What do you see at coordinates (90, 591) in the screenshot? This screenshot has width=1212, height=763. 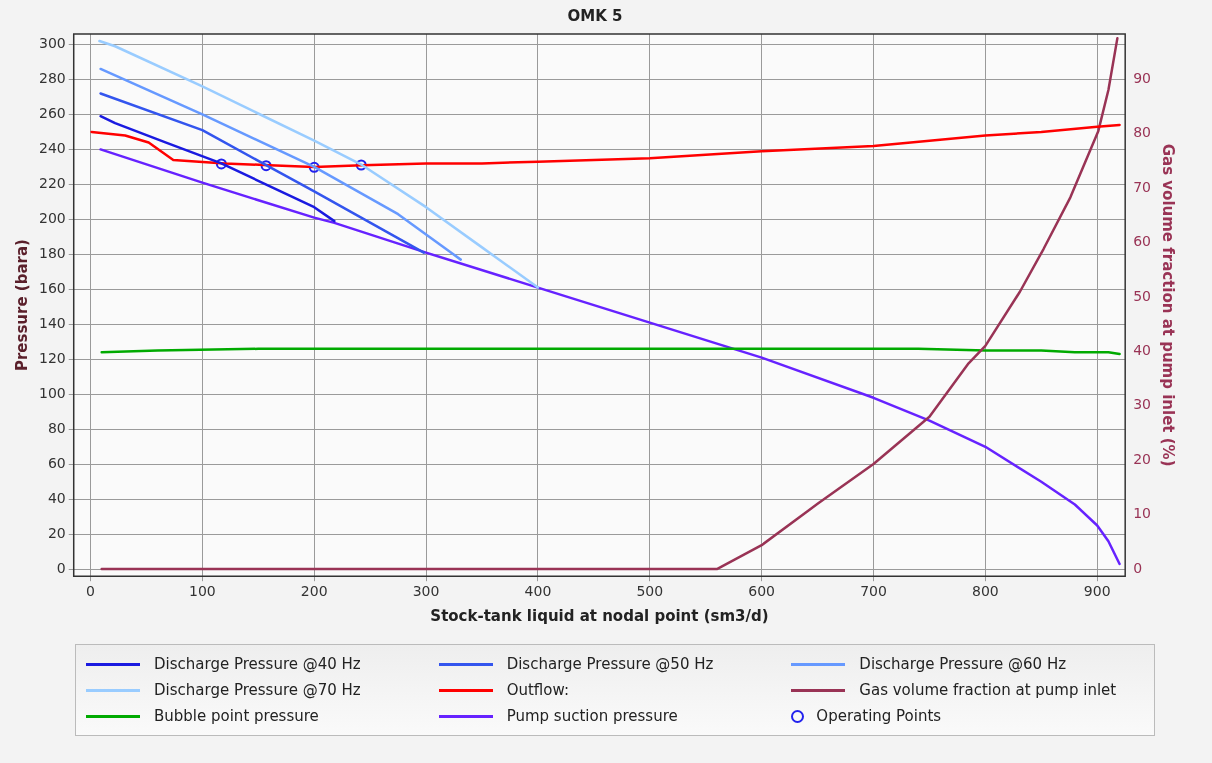 I see `x-tick-label: 0` at bounding box center [90, 591].